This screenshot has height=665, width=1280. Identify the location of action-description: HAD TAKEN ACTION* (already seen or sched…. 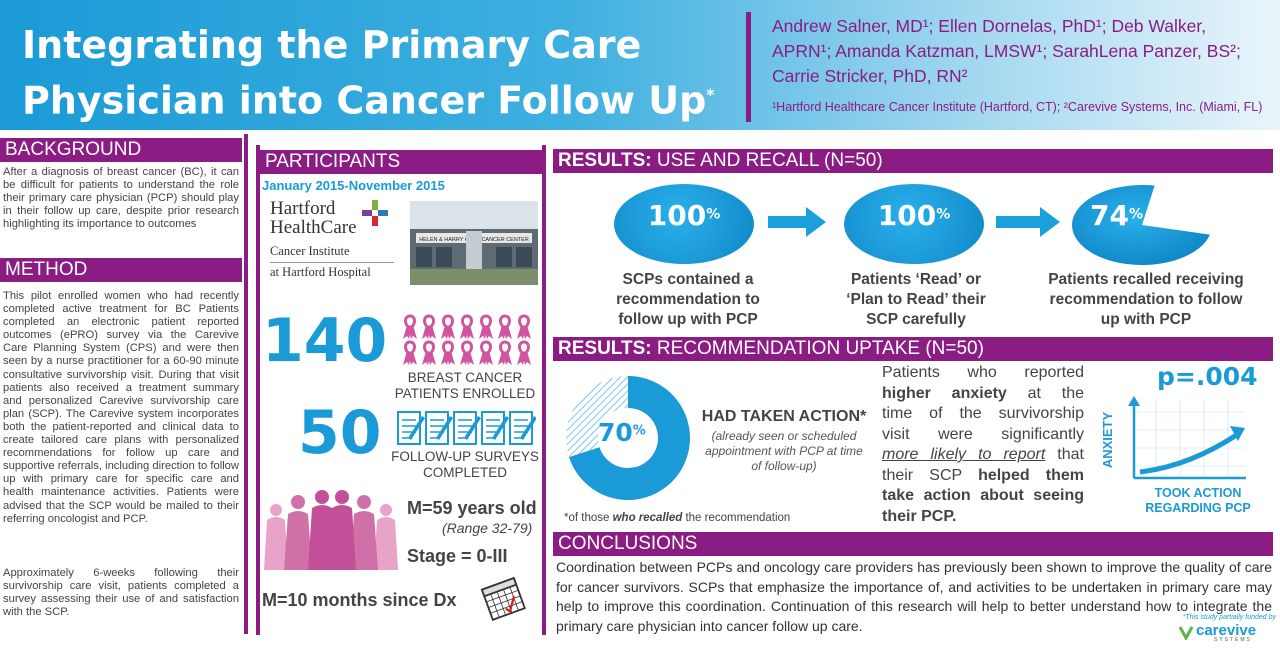
(784, 441).